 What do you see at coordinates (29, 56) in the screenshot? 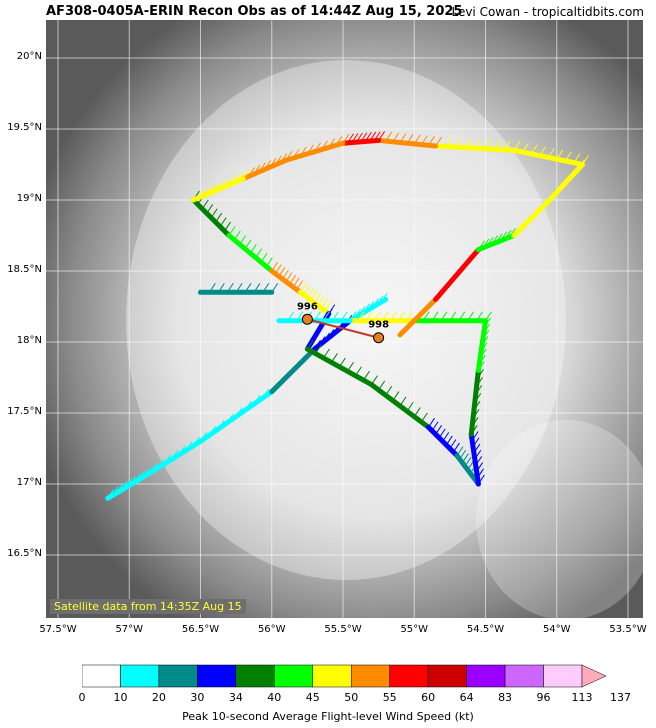
I see `lat-label: 20°N` at bounding box center [29, 56].